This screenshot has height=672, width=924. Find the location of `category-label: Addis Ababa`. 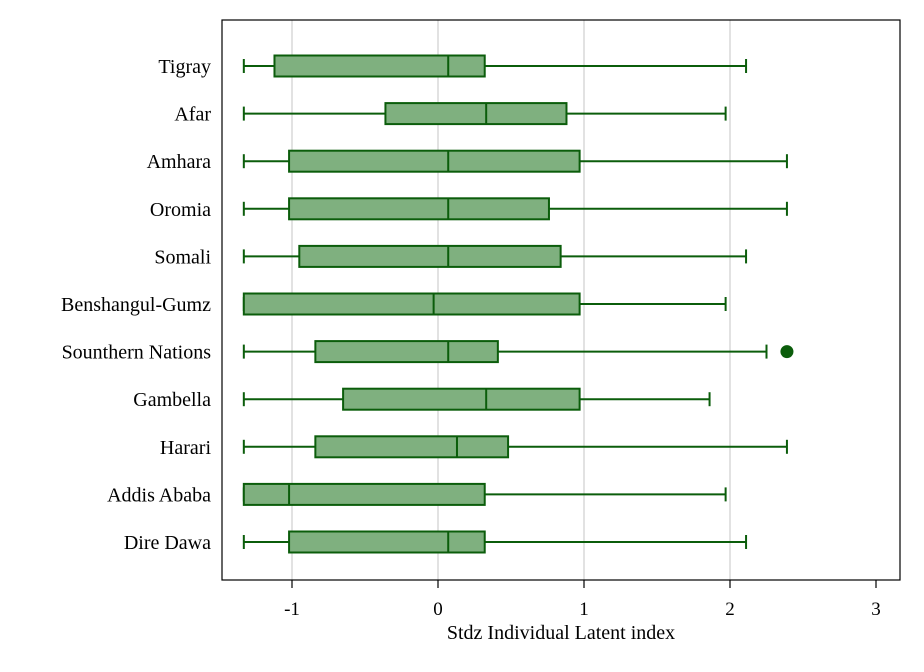

category-label: Addis Ababa is located at coordinates (159, 495).